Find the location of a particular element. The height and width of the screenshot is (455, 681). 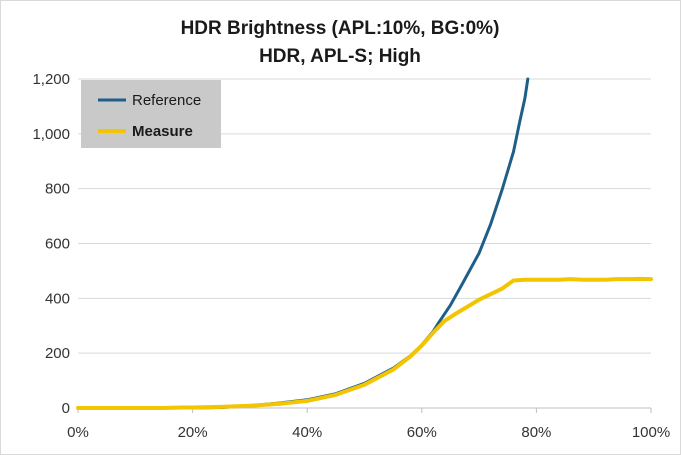

y-axis-ticks: 0 200 400 600 800 1,000 1,200 is located at coordinates (51, 244).